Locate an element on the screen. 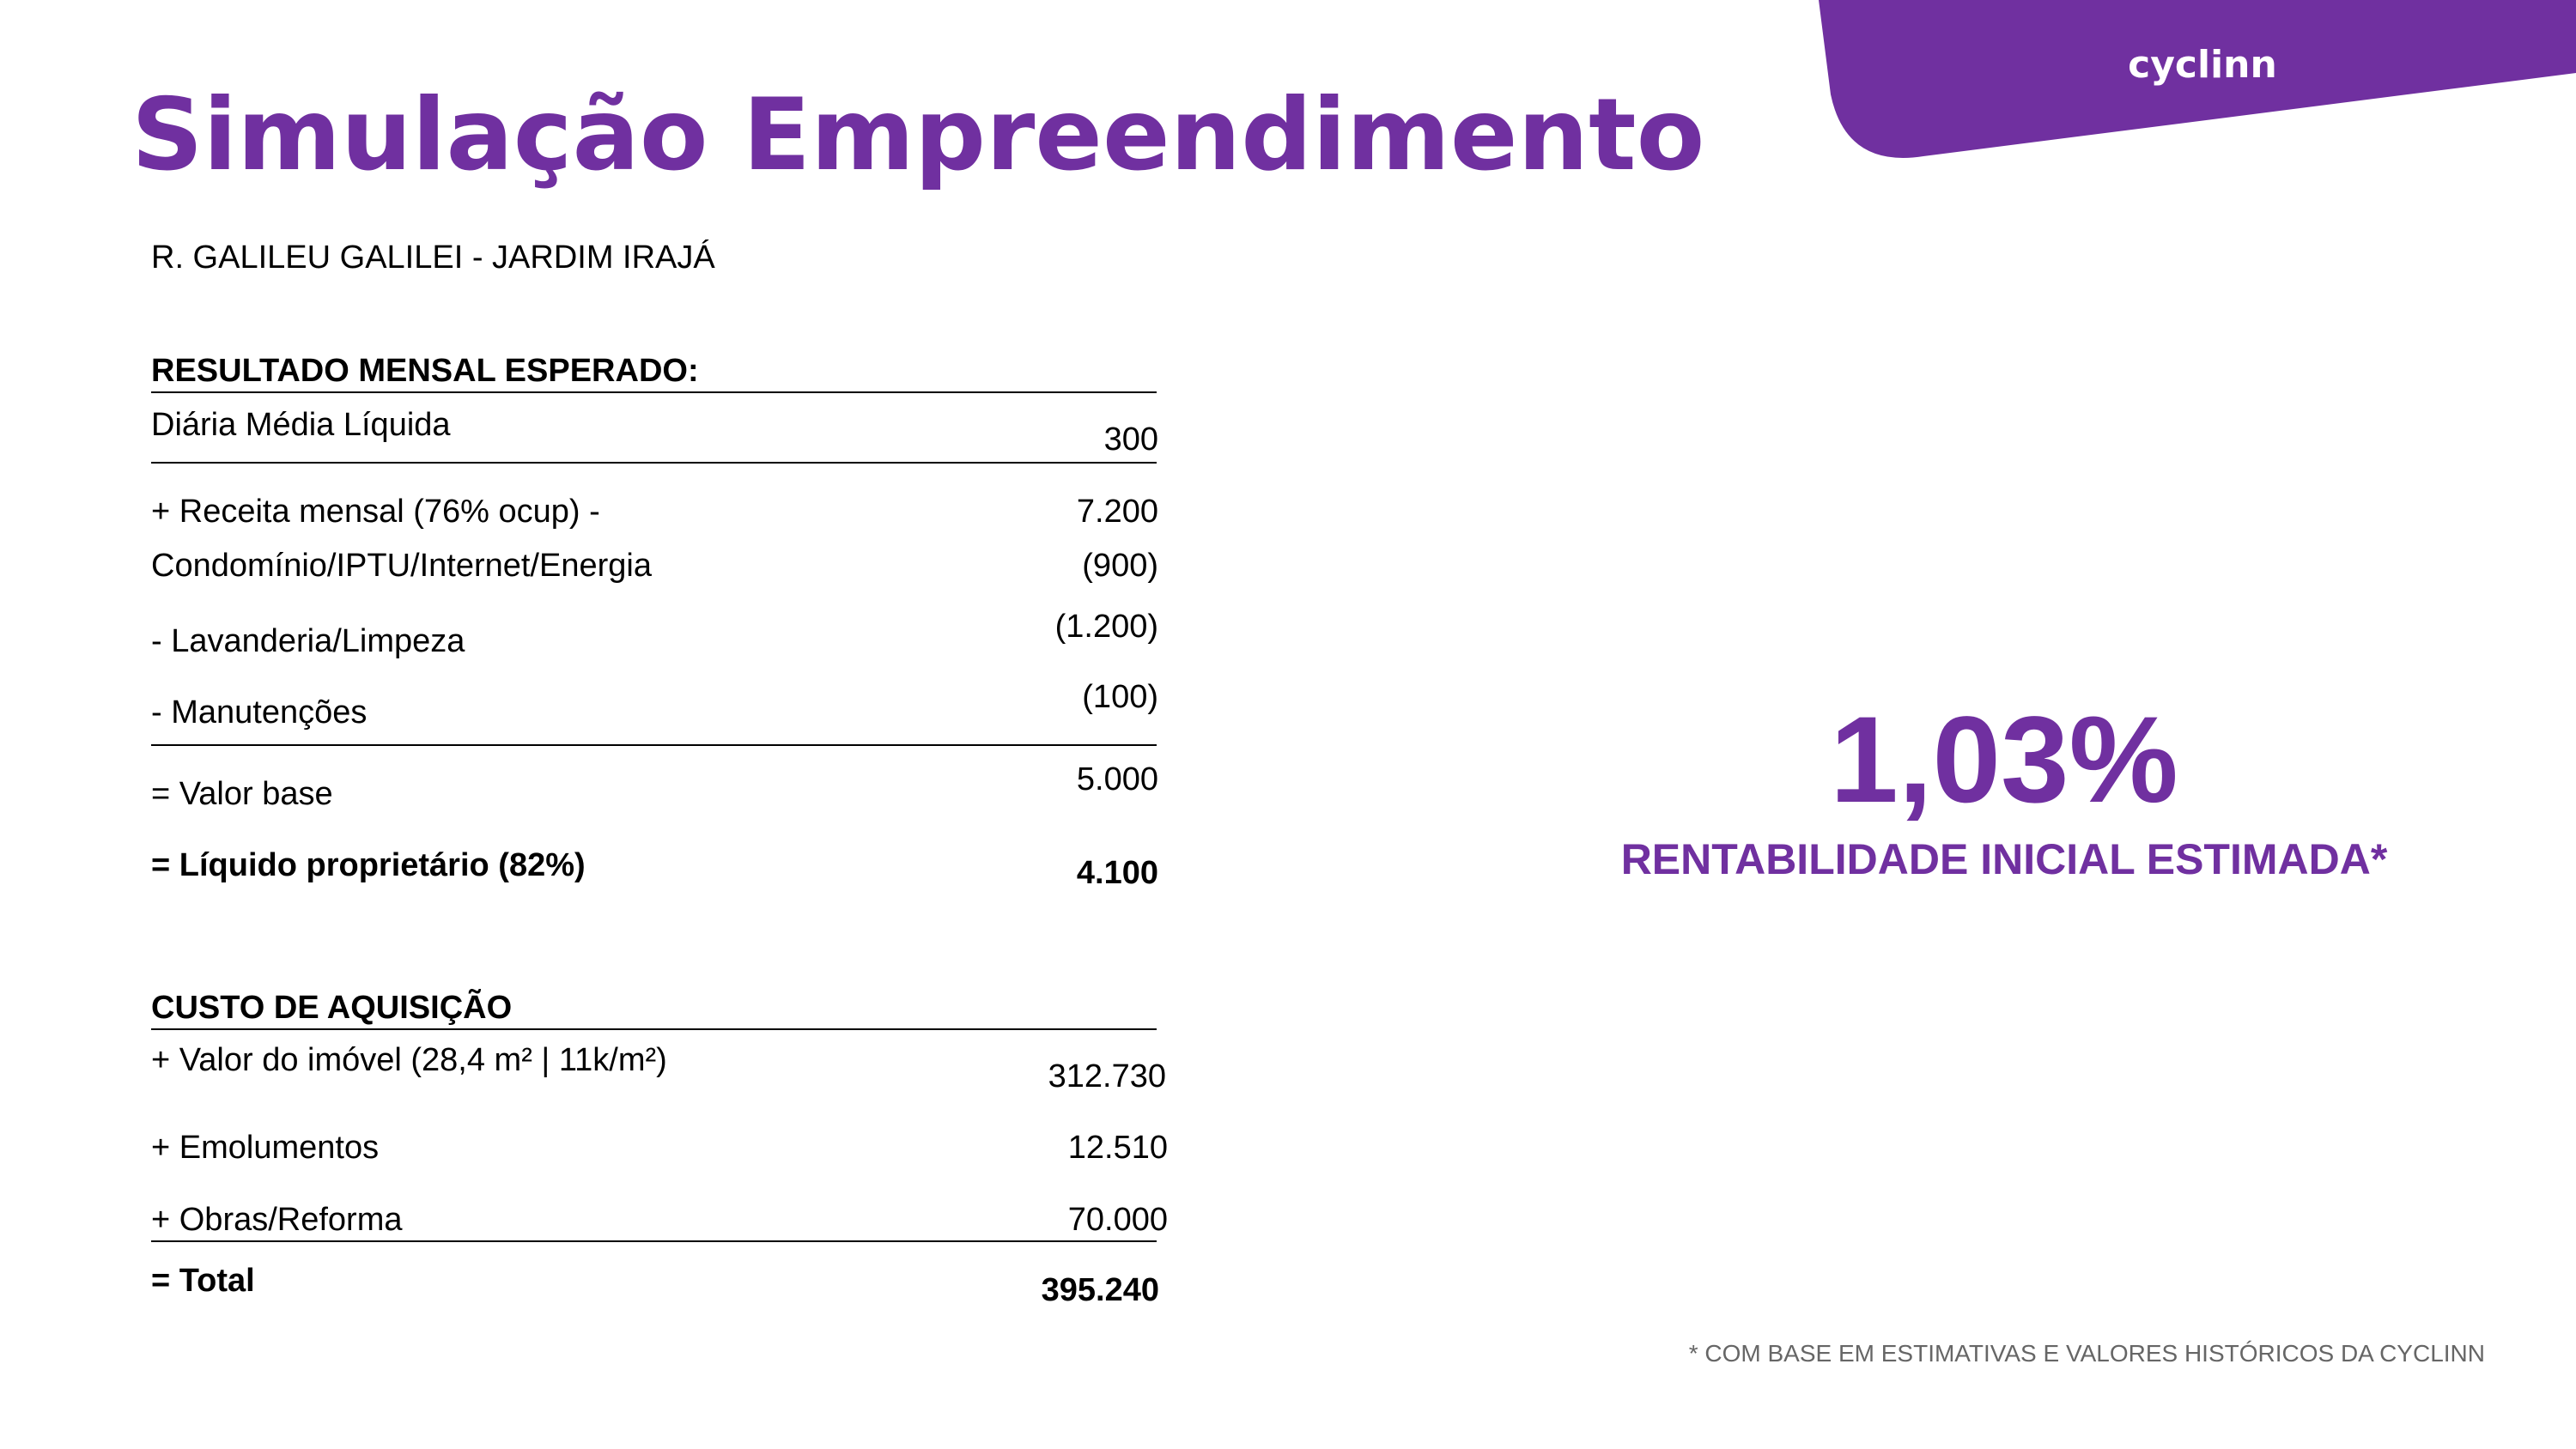 The width and height of the screenshot is (2576, 1449). row-value: 70.000 is located at coordinates (1118, 1220).